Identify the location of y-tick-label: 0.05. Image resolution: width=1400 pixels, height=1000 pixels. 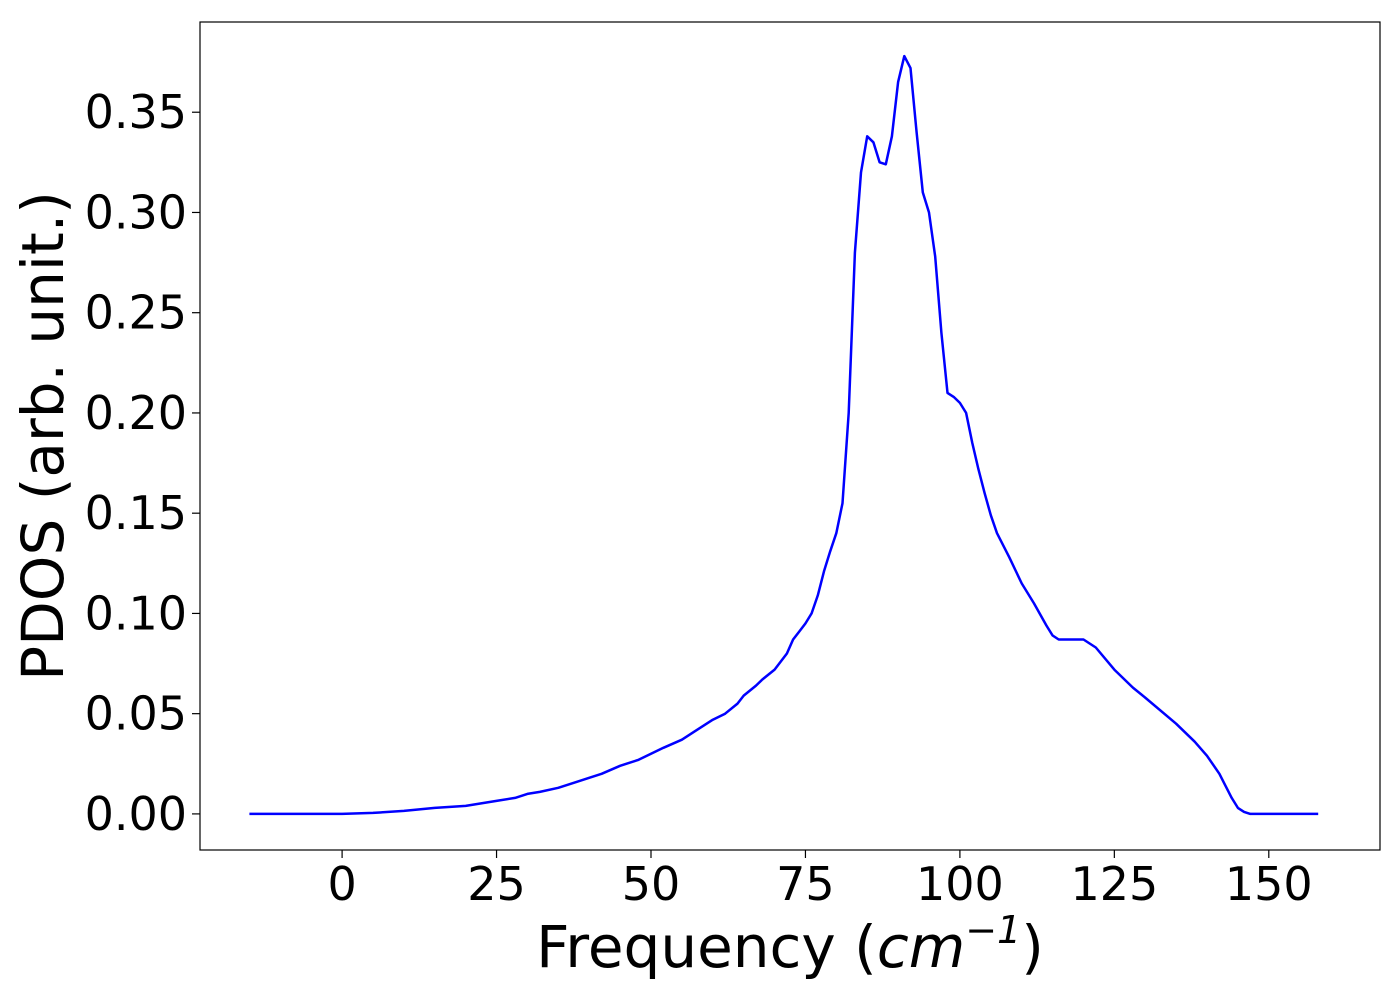
(136, 714).